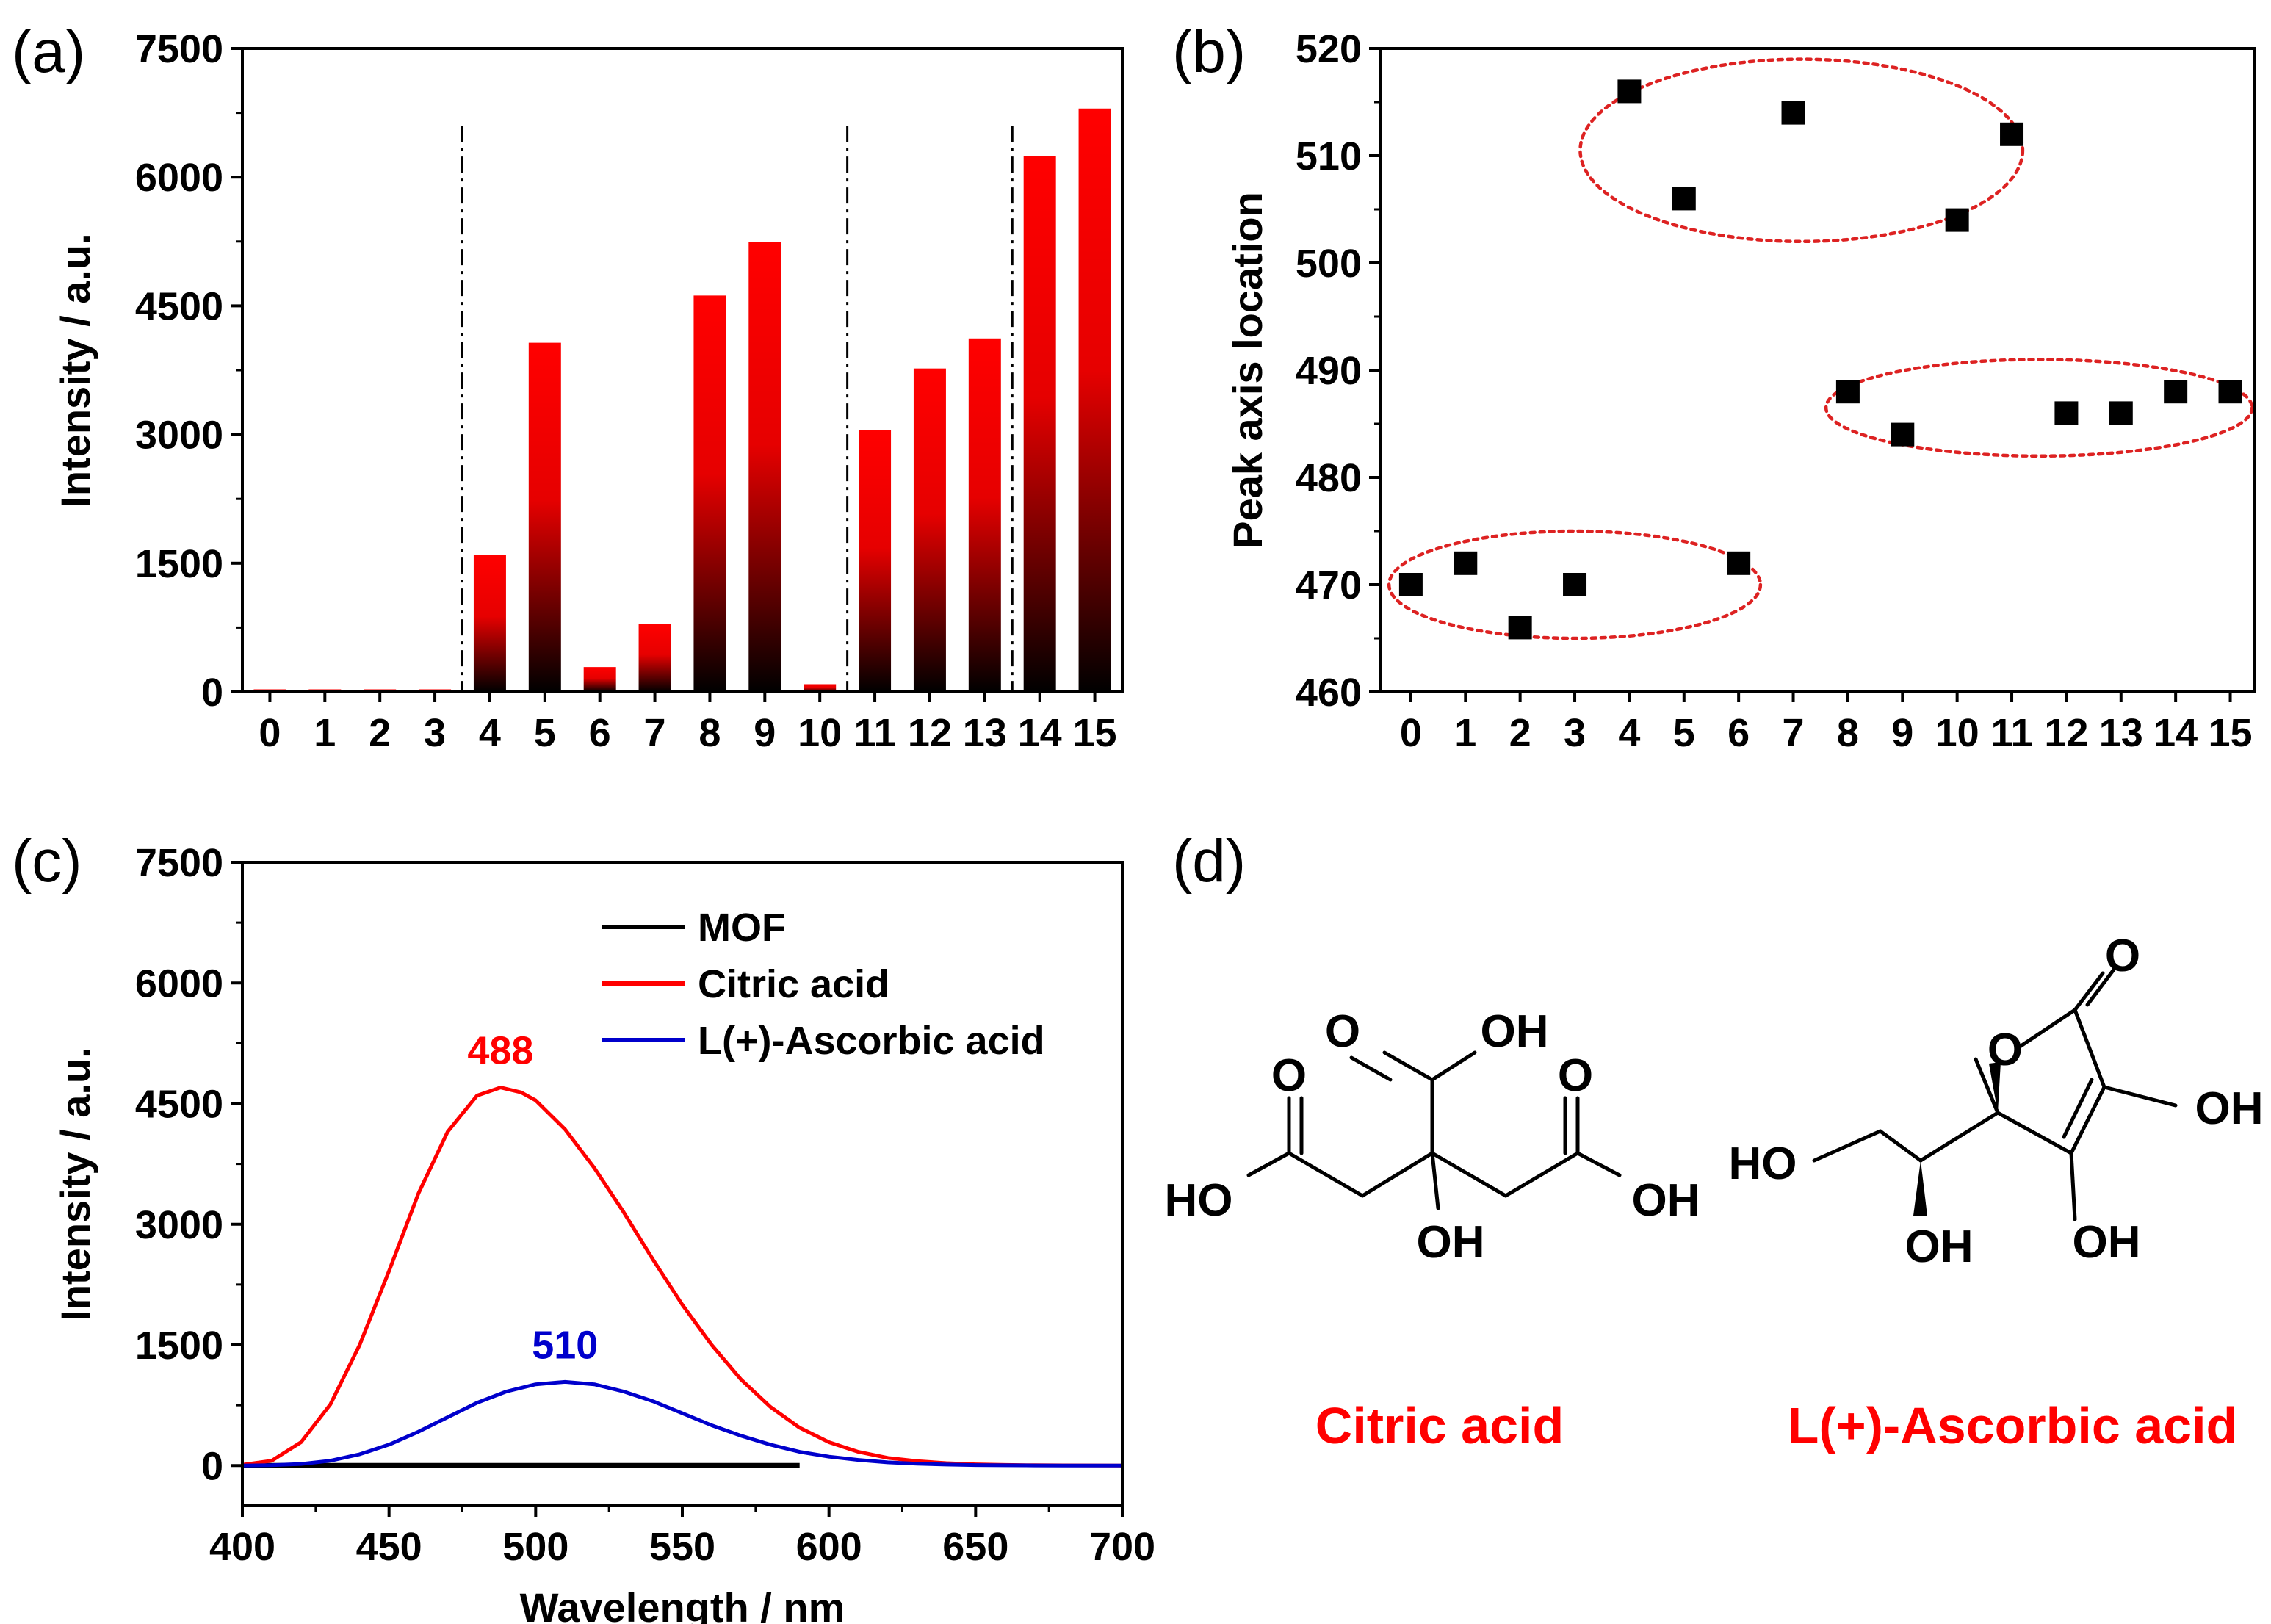  Describe the element at coordinates (1247, 370) in the screenshot. I see `y-axis-label: Peak axis location` at that location.